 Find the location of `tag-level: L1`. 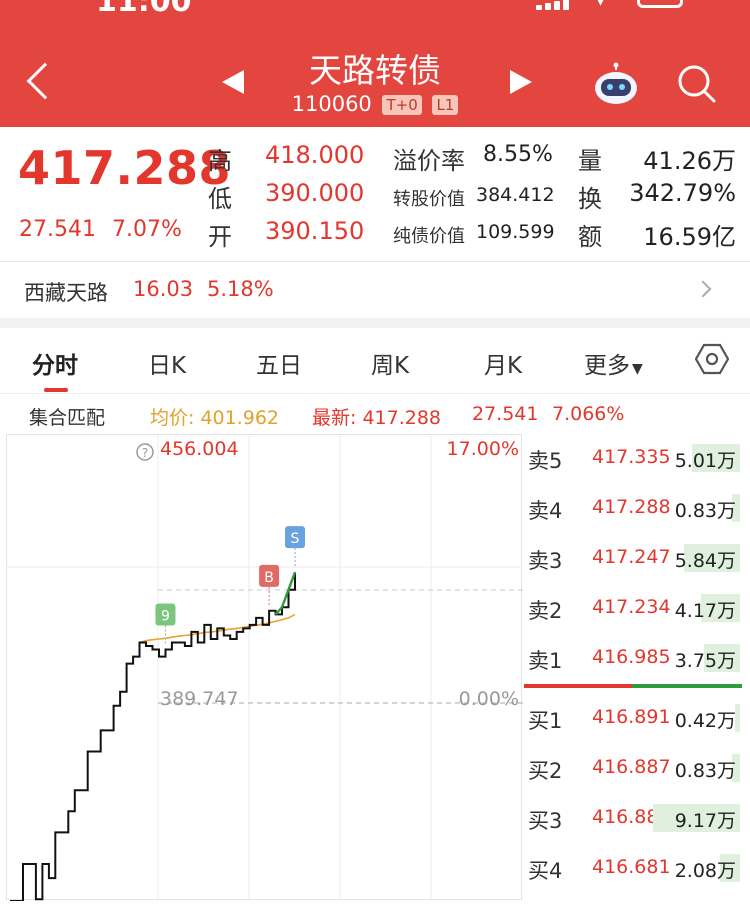

tag-level: L1 is located at coordinates (445, 105).